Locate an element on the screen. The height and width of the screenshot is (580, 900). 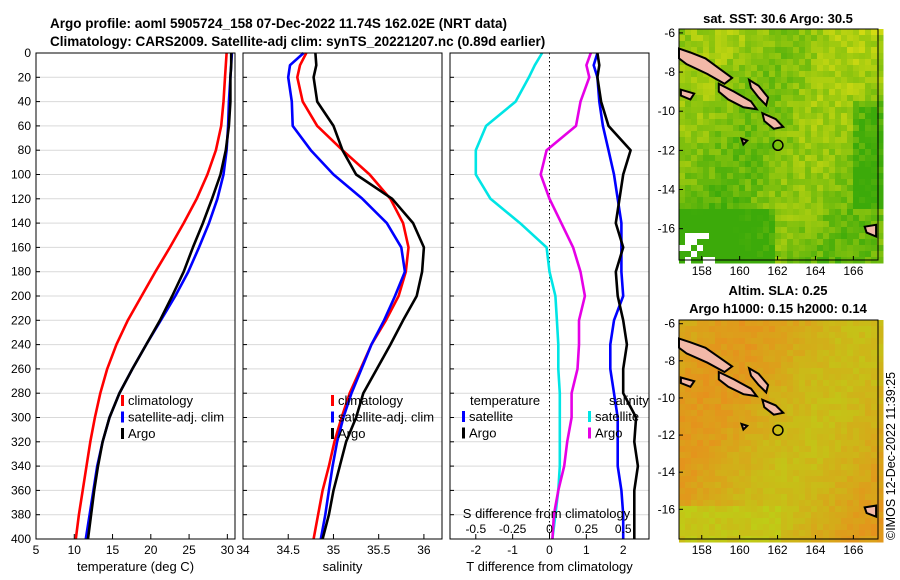
y-tick-label: 200 is located at coordinates (21, 296).